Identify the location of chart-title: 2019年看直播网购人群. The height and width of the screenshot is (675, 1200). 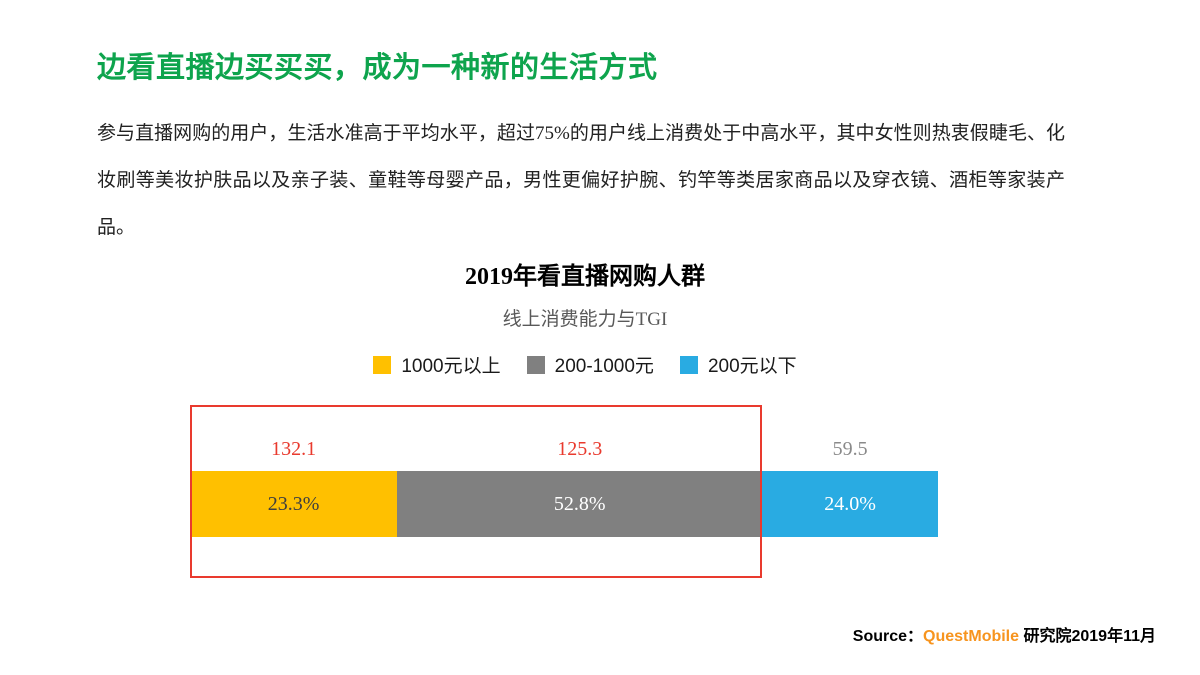
(585, 277).